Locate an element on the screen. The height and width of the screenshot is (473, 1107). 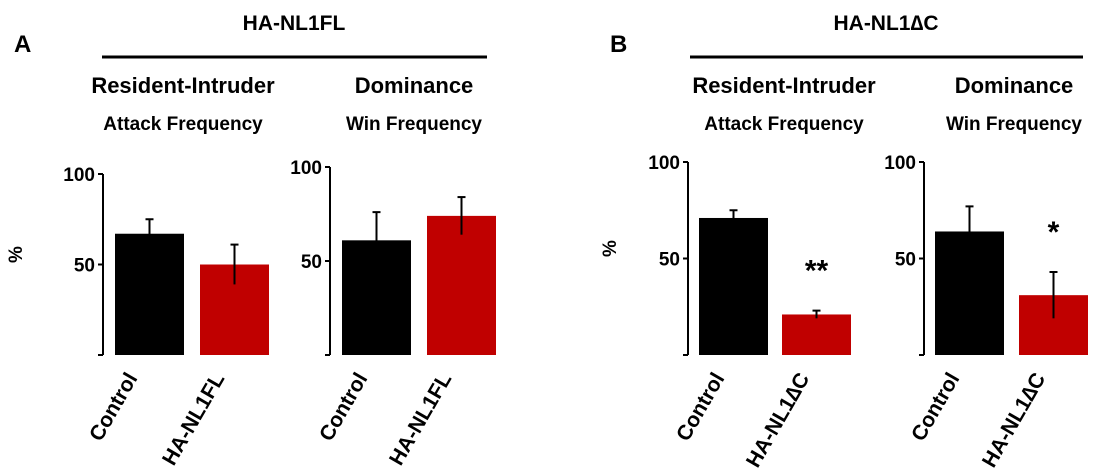
chart-a1-metric-title: Attack Frequency is located at coordinates (183, 124).